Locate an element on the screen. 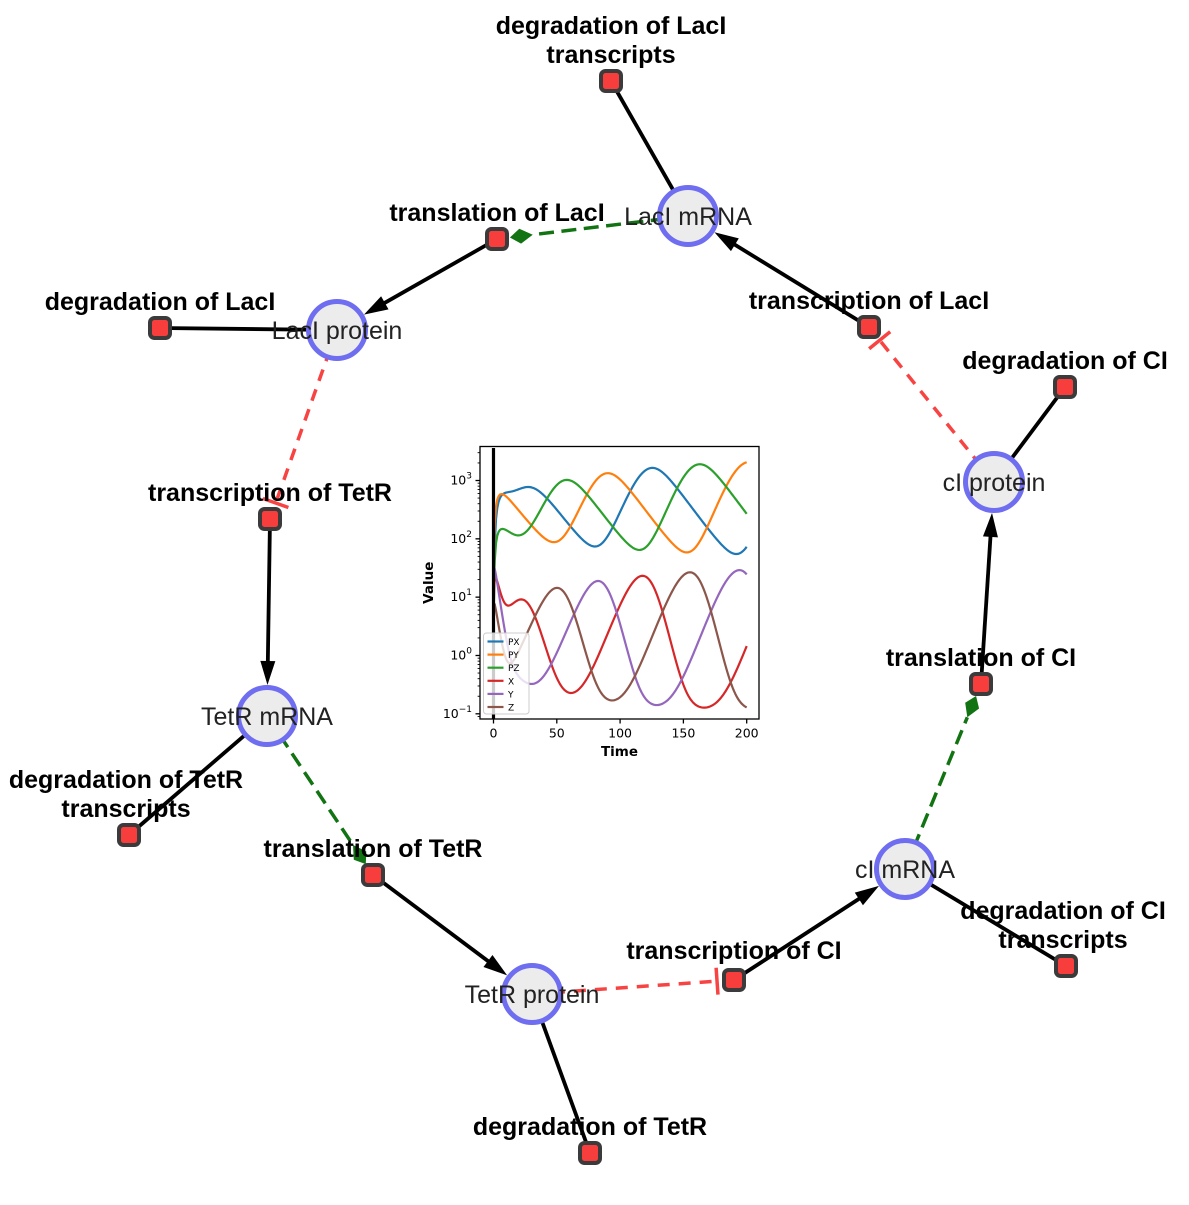 The image size is (1189, 1205). reaction-node-transcr_TetR is located at coordinates (270, 519).